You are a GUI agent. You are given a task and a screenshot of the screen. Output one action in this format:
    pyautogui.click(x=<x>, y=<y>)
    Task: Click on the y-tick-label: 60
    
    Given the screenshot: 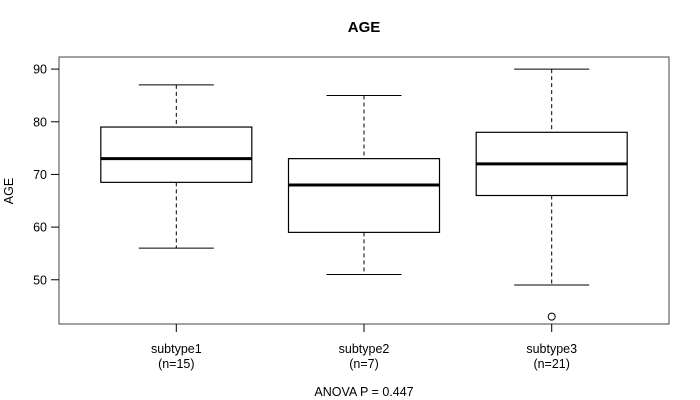 What is the action you would take?
    pyautogui.click(x=40, y=228)
    